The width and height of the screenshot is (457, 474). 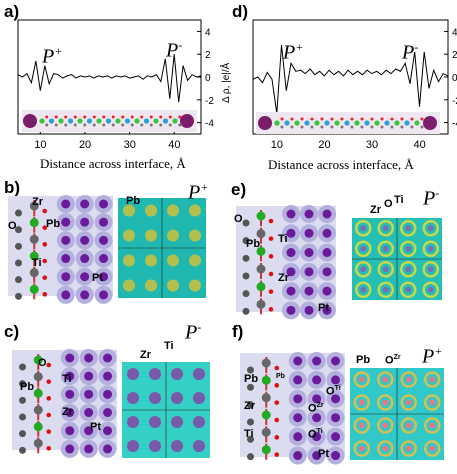 What do you see at coordinates (12, 187) in the screenshot?
I see `panel-b-label: b)` at bounding box center [12, 187].